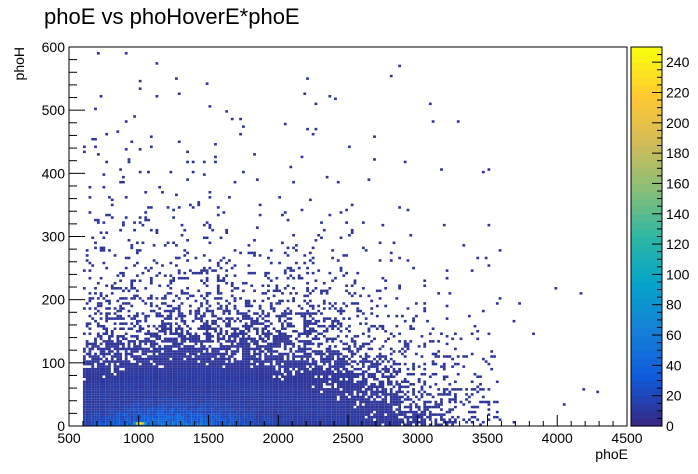 This screenshot has height=474, width=698. Describe the element at coordinates (646, 286) in the screenshot. I see `colorbar-band` at that location.